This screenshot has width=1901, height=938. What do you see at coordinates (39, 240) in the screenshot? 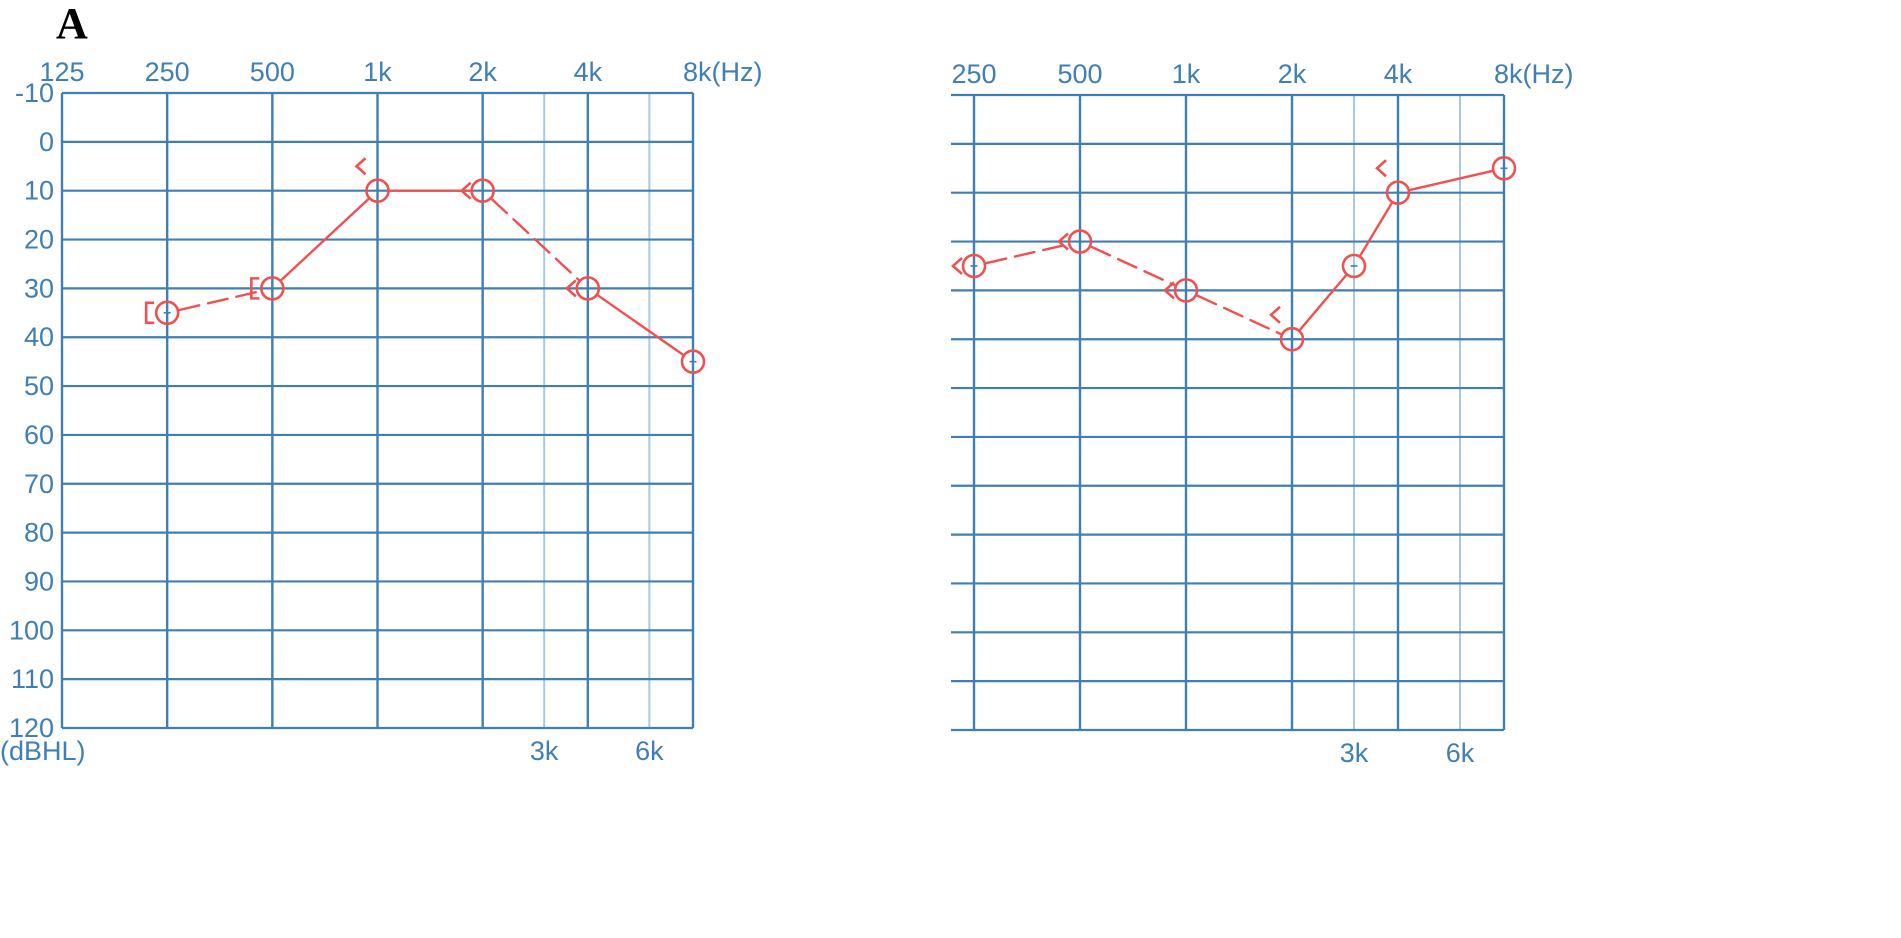
I see `audiogram-a-y-tick-label: 20` at bounding box center [39, 240].